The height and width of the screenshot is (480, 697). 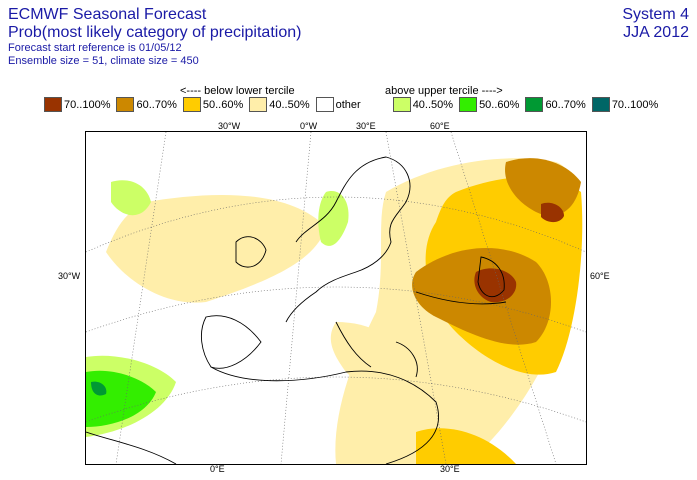 I want to click on header-right: System 4 JJA 2012, so click(x=655, y=24).